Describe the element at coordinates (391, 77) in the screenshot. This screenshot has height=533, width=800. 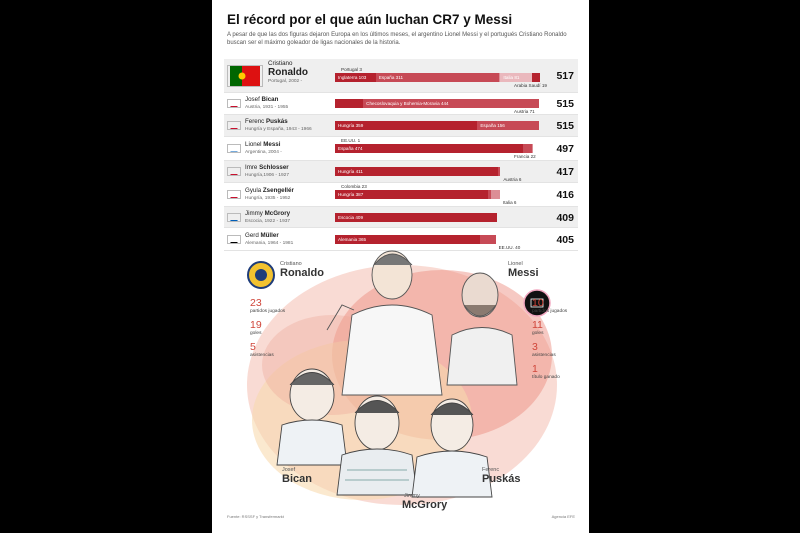
I see `segment-label: España 311` at that location.